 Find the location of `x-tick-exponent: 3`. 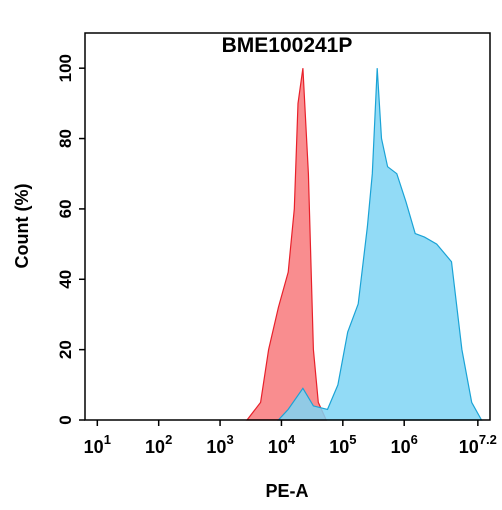

x-tick-exponent: 3 is located at coordinates (229, 439).